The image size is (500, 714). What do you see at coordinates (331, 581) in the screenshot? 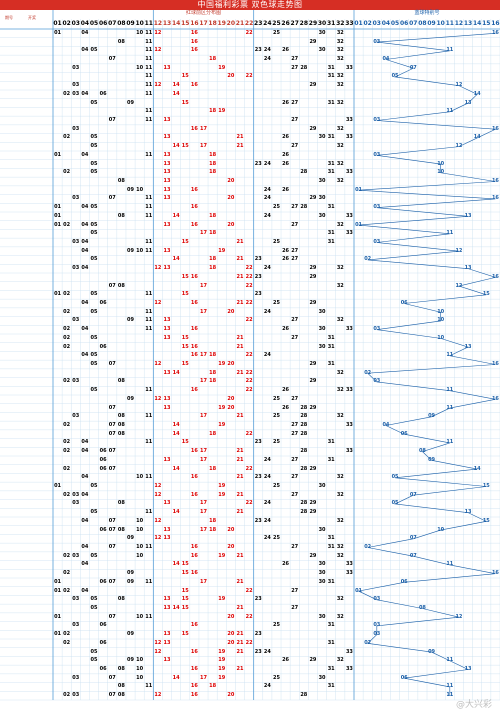
I see `red-ball-cell: 31` at bounding box center [331, 581].